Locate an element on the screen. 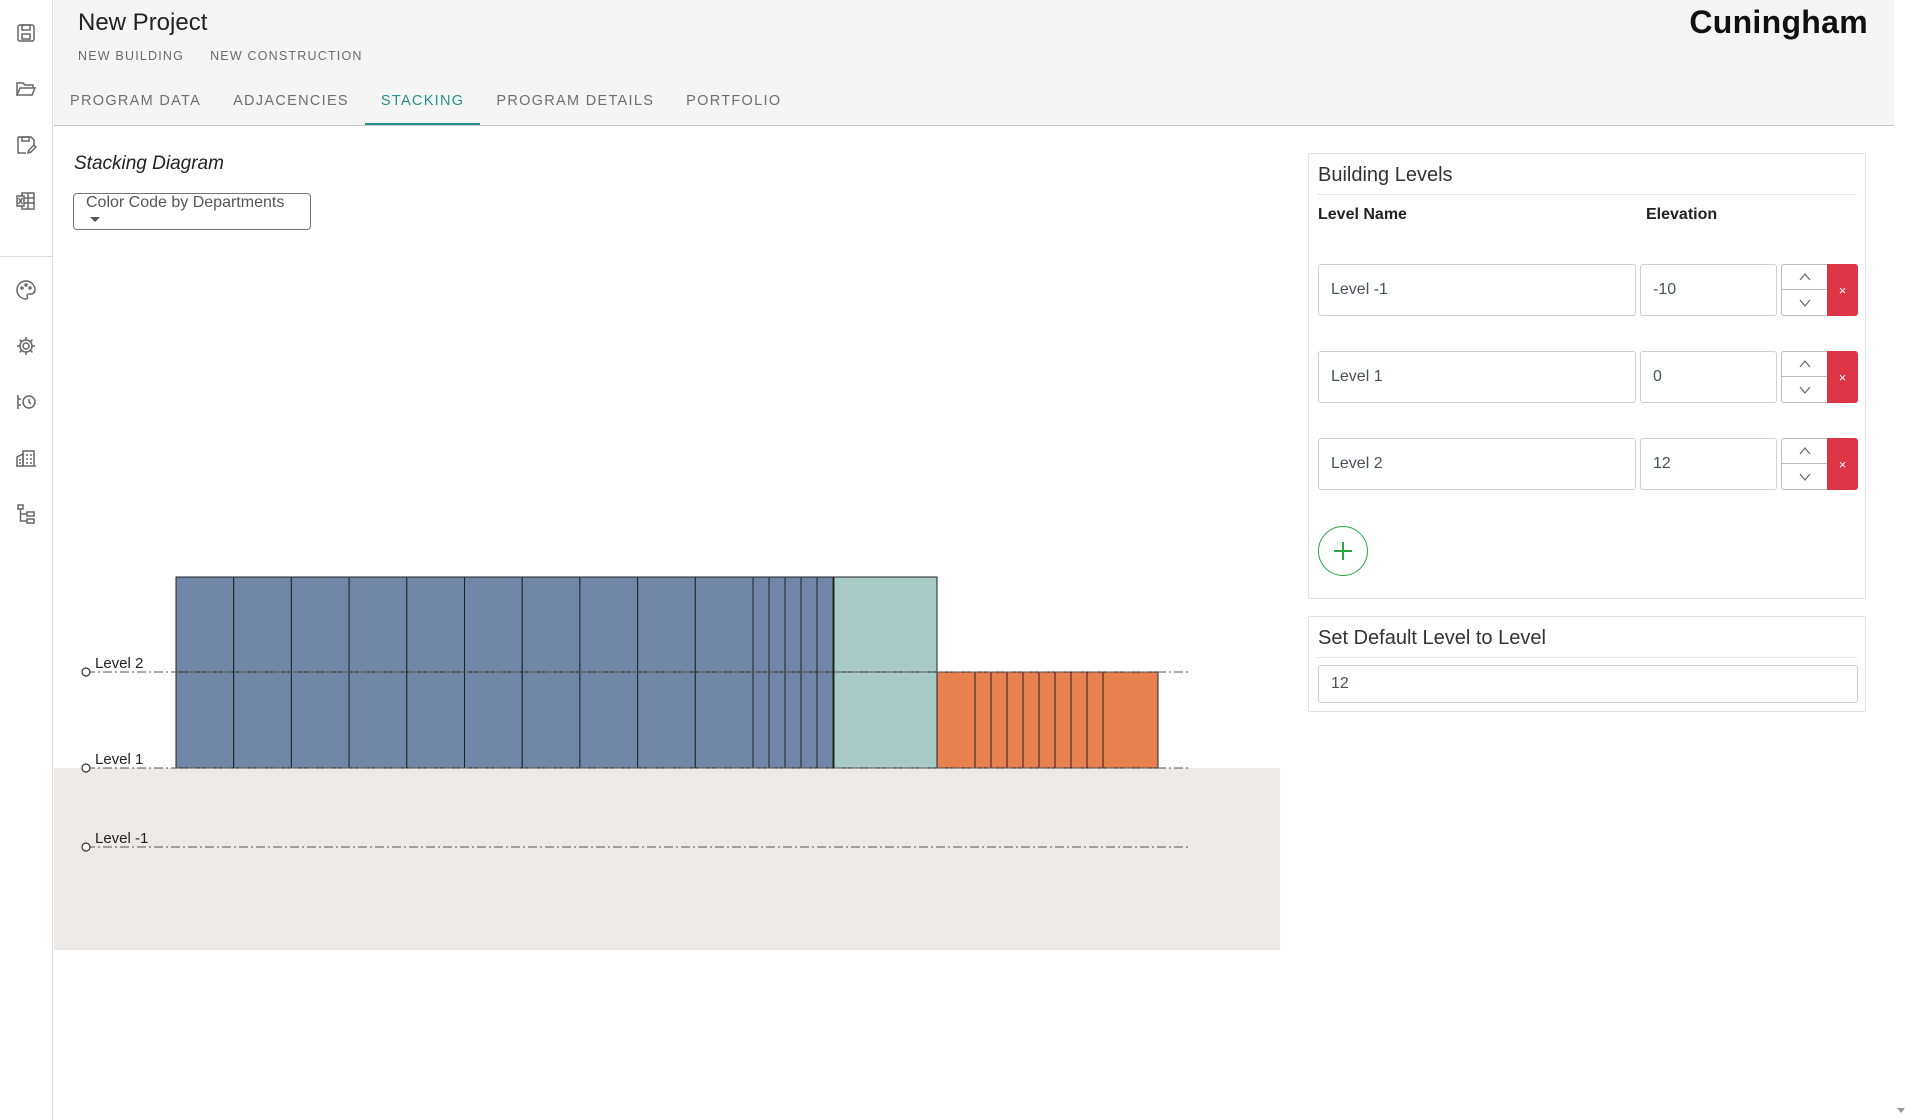 Image resolution: width=1911 pixels, height=1120 pixels. building-levels-title: Building Levels is located at coordinates (1385, 175).